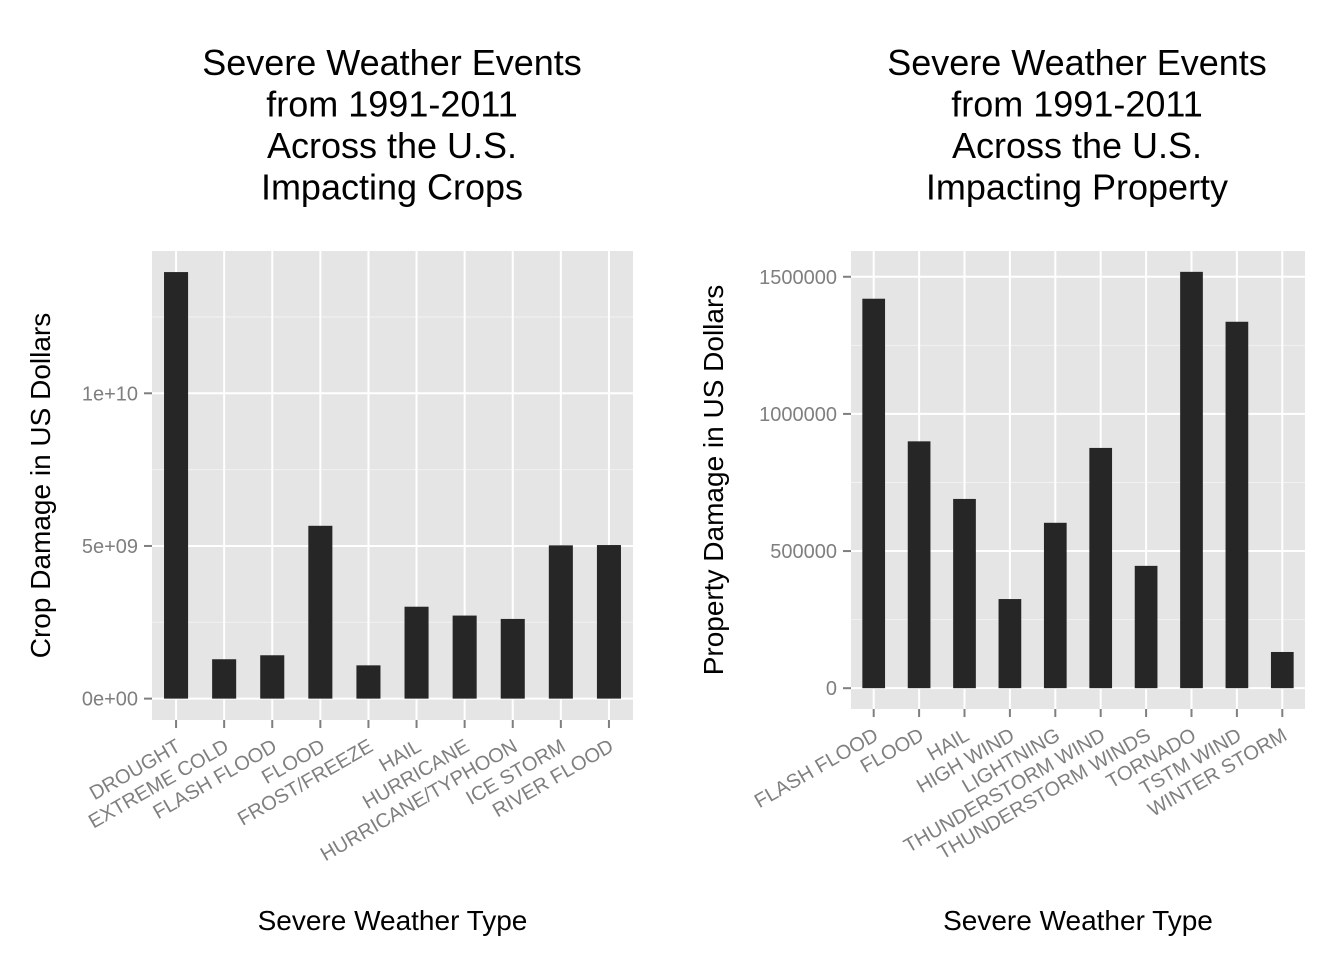 The width and height of the screenshot is (1344, 960). Describe the element at coordinates (1077, 187) in the screenshot. I see `title-line: Impacting Property` at that location.